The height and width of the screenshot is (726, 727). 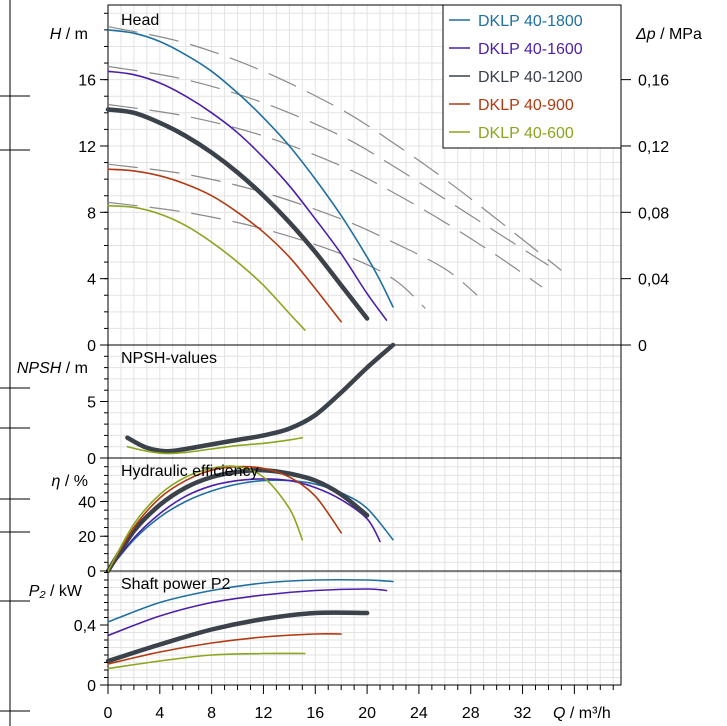 I want to click on series-line-dklp-40-1600-efficiency, so click(x=244, y=525).